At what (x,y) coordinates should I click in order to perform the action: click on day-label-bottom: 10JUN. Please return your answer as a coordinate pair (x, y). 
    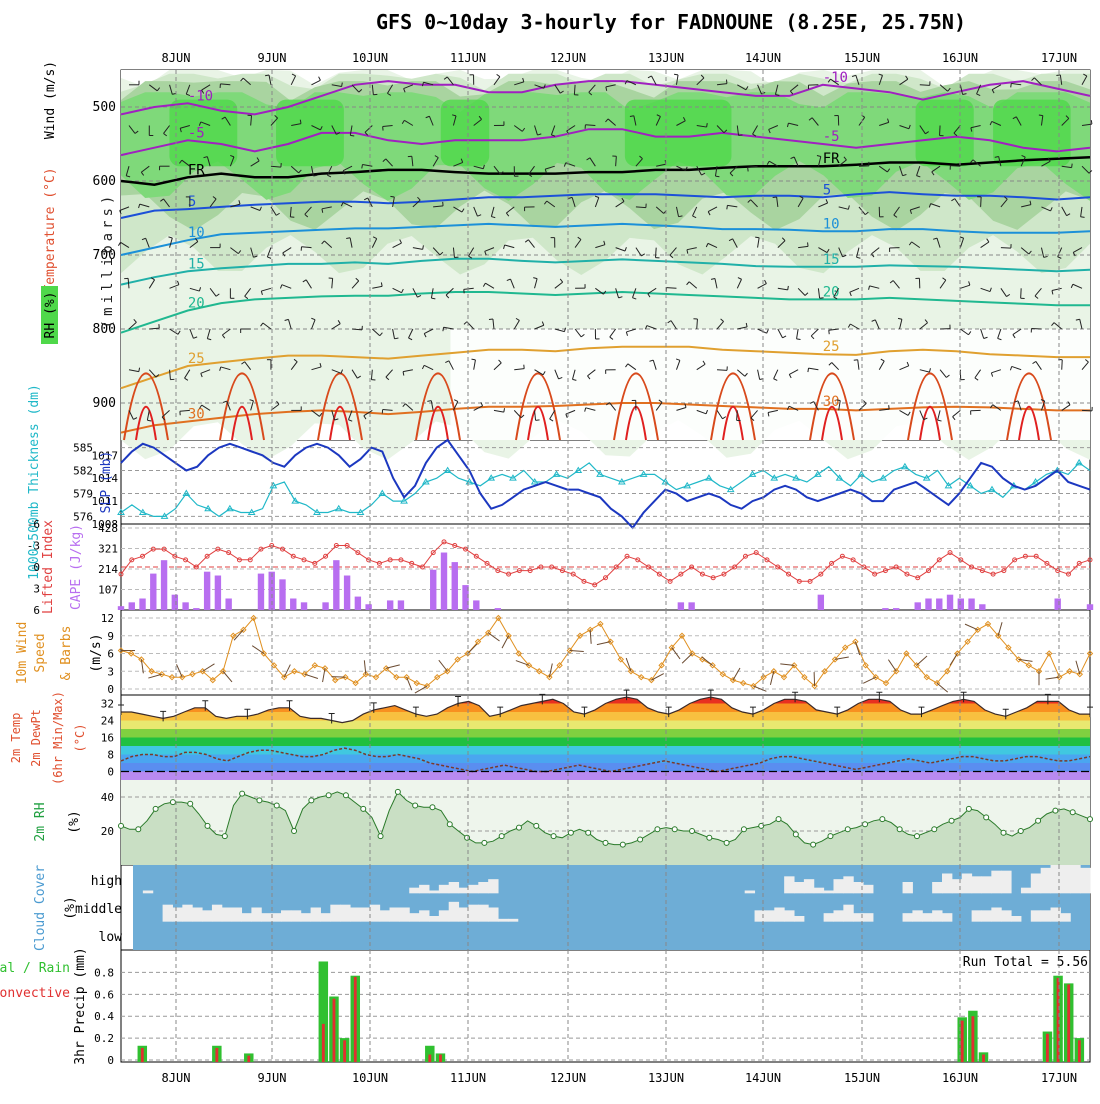
    Looking at the image, I should click on (370, 1078).